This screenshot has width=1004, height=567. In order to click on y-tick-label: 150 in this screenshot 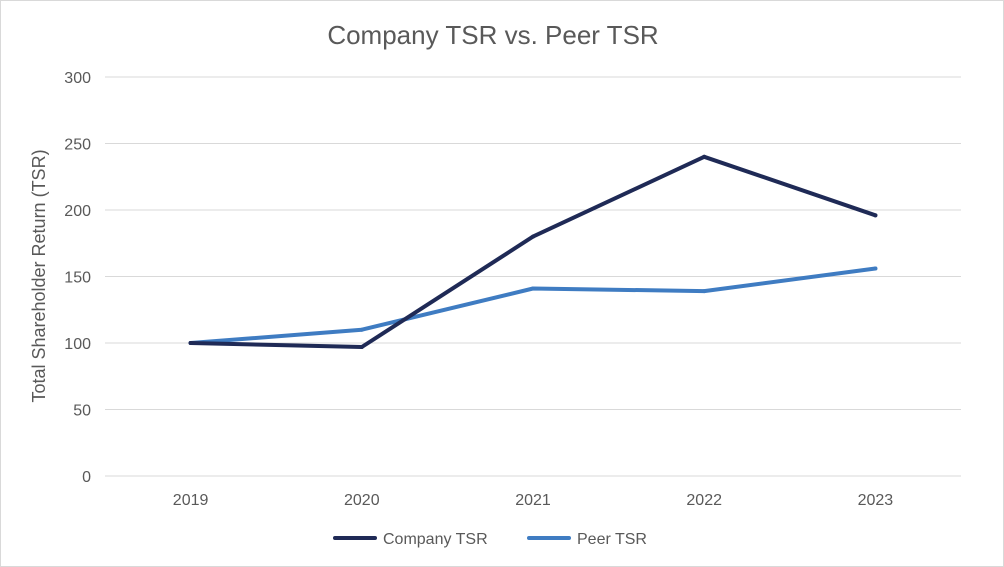, I will do `click(77, 278)`.